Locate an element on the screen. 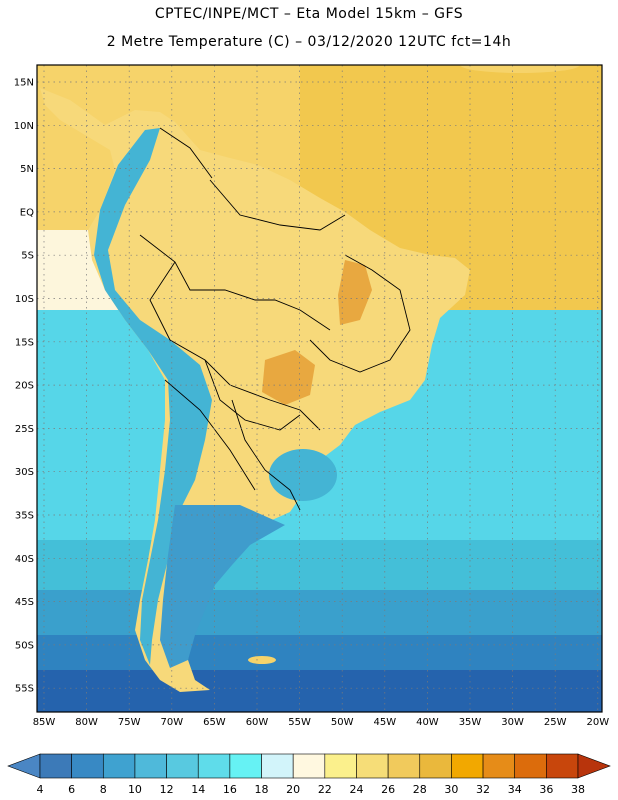 The image size is (618, 800). longitude-label: 80W is located at coordinates (86, 722).